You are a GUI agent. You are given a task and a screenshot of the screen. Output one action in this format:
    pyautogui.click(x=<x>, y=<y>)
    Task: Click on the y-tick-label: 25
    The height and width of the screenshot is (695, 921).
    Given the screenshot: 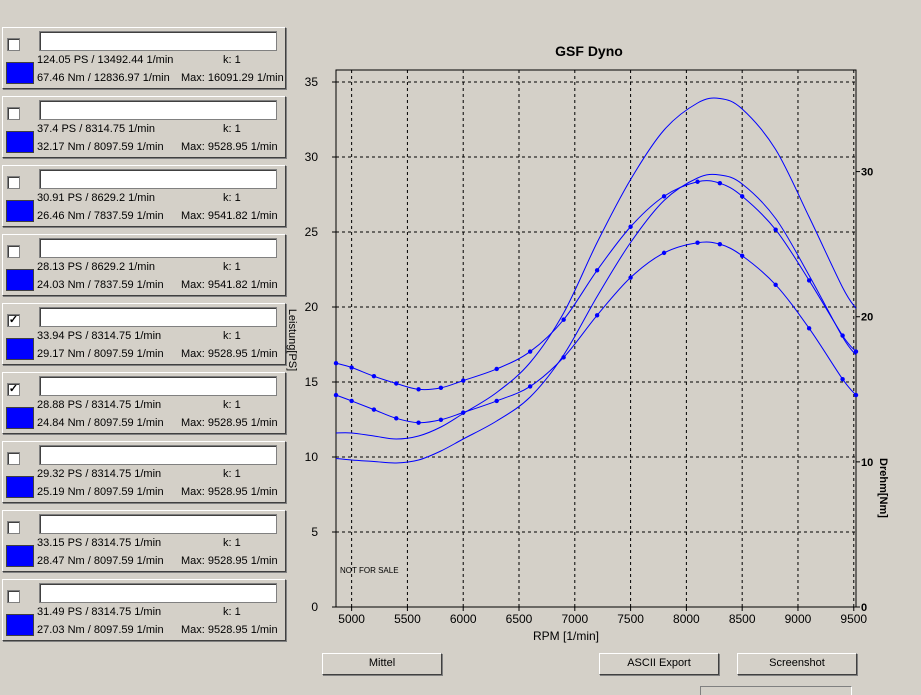 What is the action you would take?
    pyautogui.click(x=312, y=232)
    